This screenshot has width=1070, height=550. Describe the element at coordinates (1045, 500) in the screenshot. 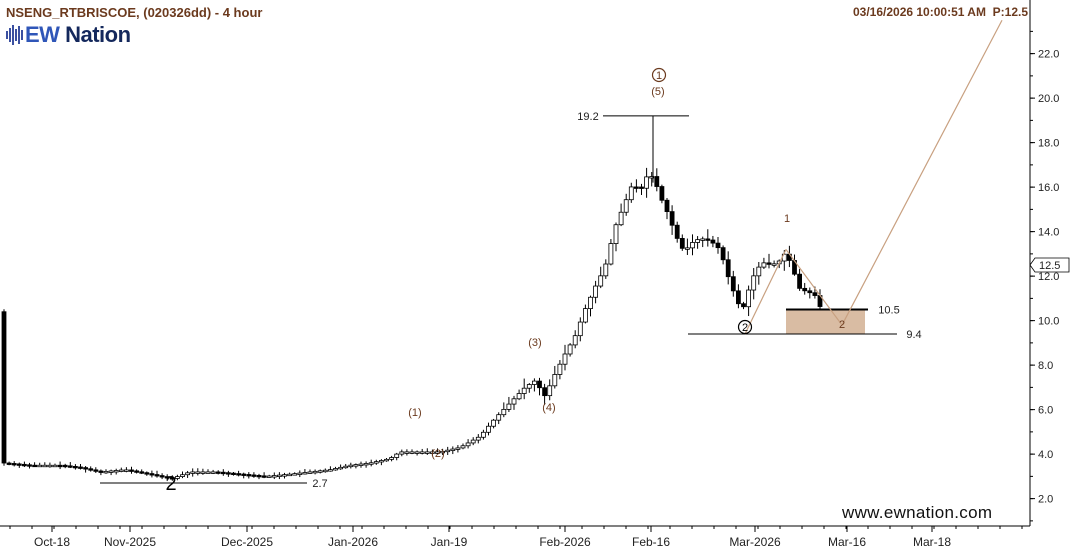

I see `y-tick-label: 2.0` at that location.